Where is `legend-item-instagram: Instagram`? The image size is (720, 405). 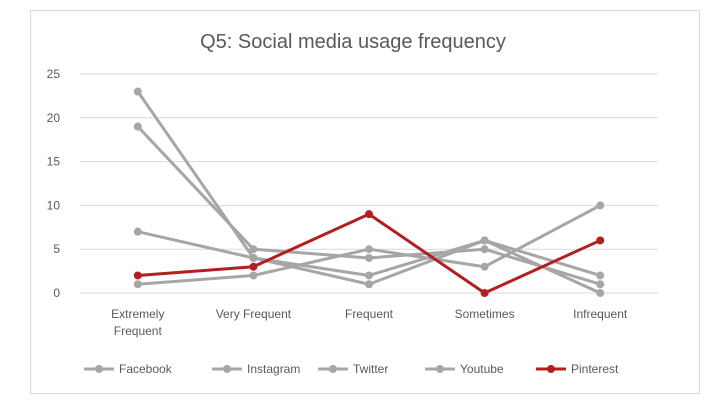
legend-item-instagram: Instagram is located at coordinates (256, 369).